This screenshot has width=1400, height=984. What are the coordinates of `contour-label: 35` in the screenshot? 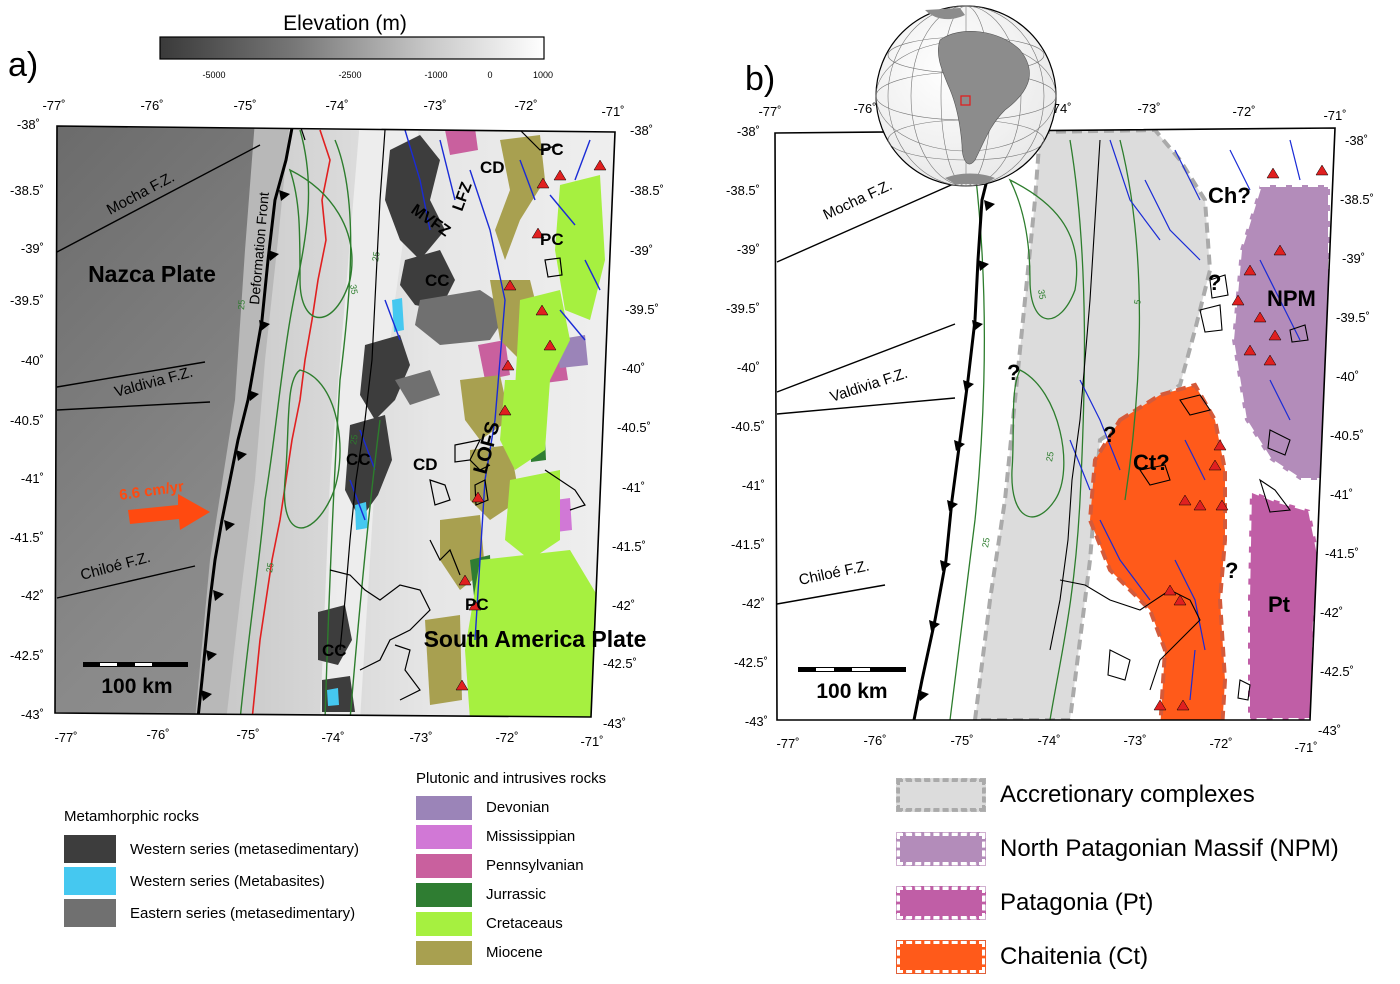 It's located at (354, 290).